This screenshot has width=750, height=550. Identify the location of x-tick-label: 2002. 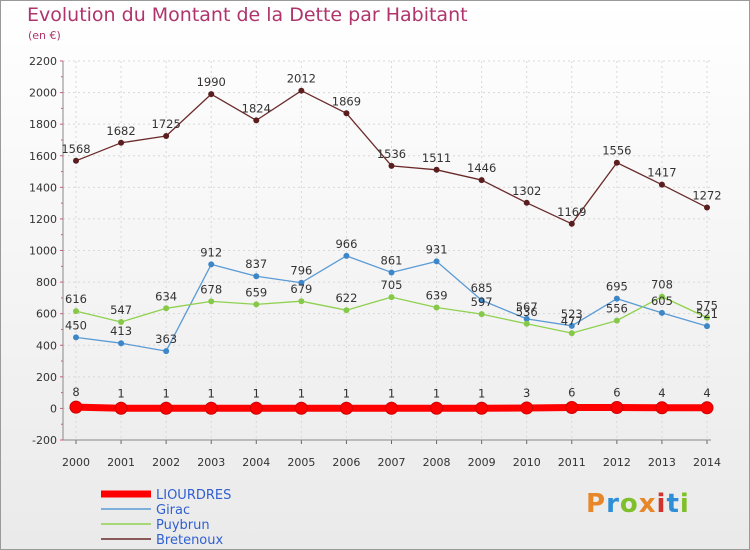
(166, 462).